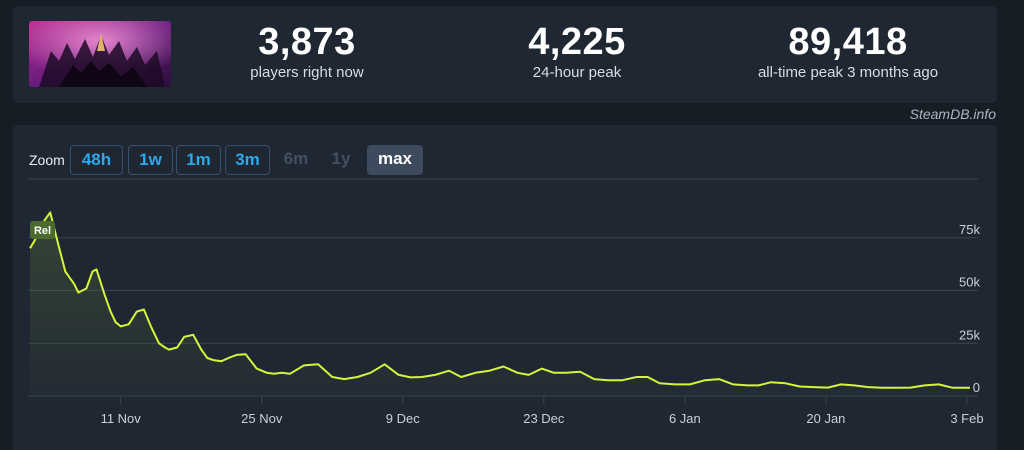 The height and width of the screenshot is (450, 1024). Describe the element at coordinates (848, 42) in the screenshot. I see `alltime-peak-value: 89,418` at that location.